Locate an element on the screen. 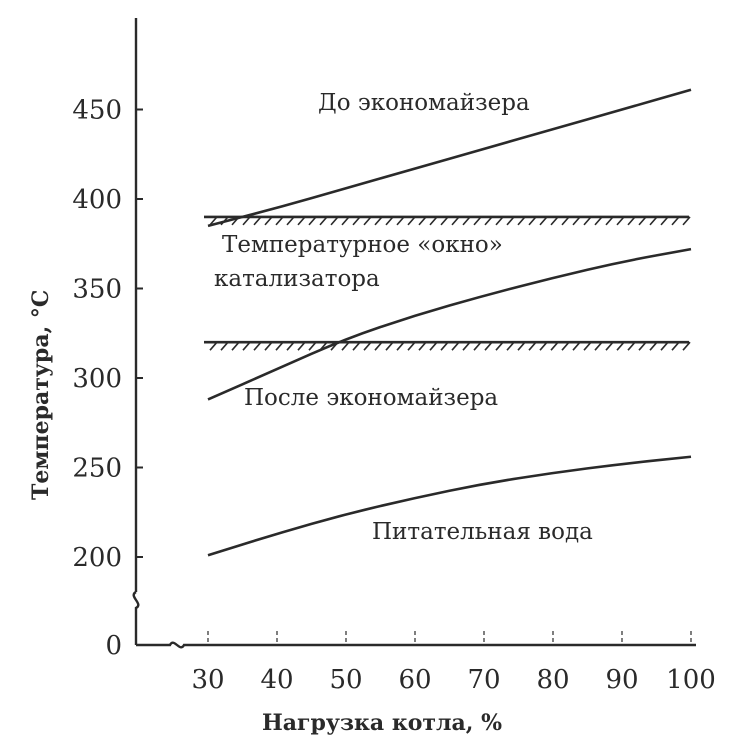 This screenshot has height=754, width=748. x-tick-label: 40 is located at coordinates (276, 680).